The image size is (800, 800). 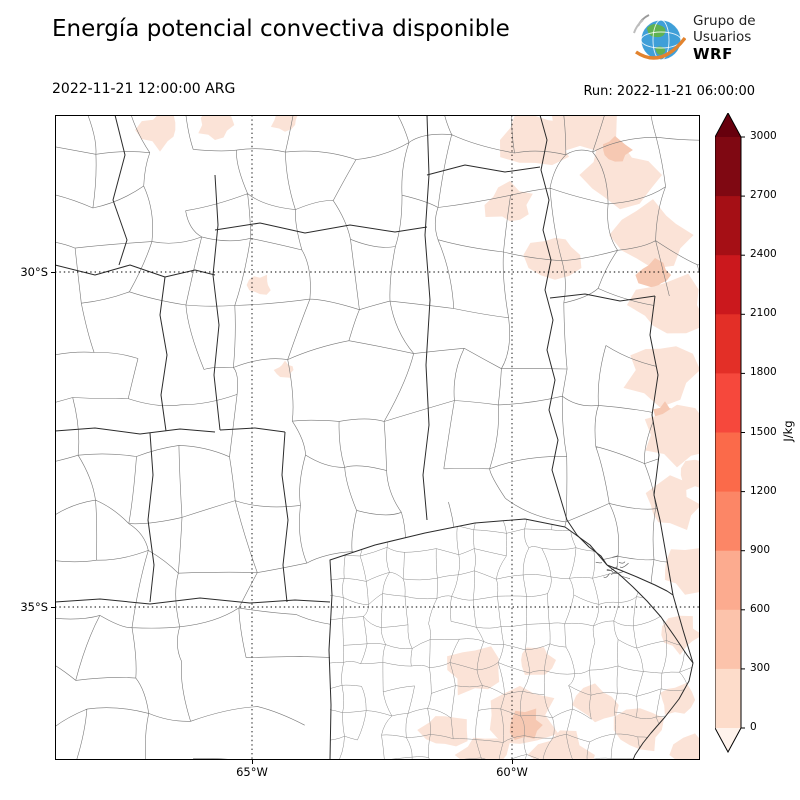 I want to click on colorbar-tick-label: 2700, so click(x=763, y=195).